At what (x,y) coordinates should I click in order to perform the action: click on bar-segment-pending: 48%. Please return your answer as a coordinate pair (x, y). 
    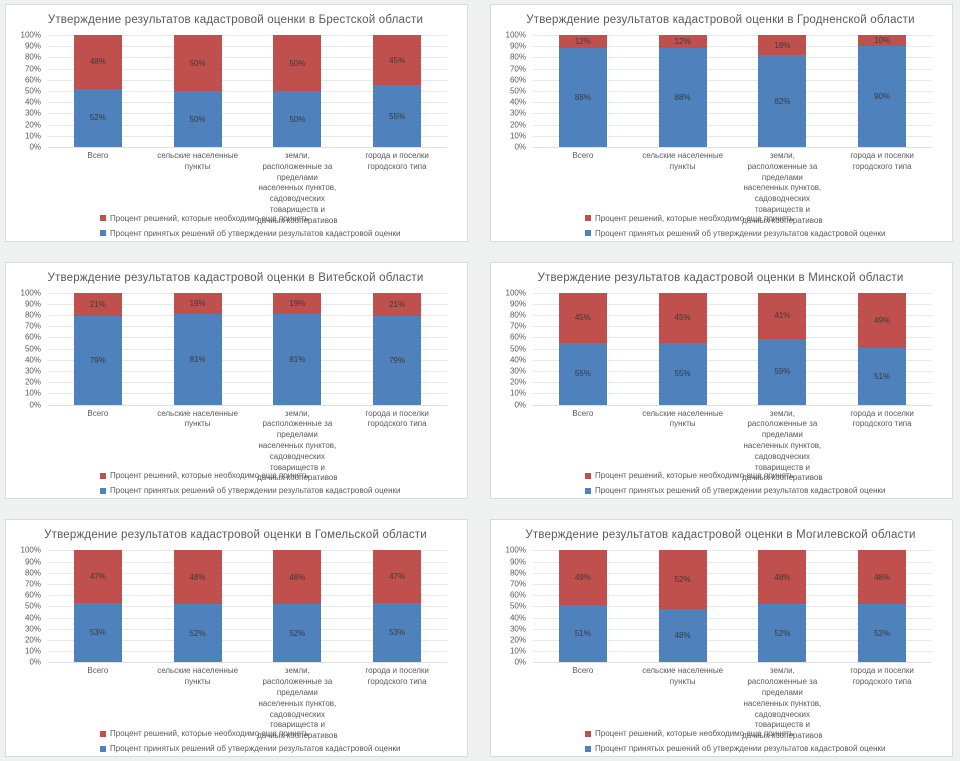
    Looking at the image, I should click on (97, 62).